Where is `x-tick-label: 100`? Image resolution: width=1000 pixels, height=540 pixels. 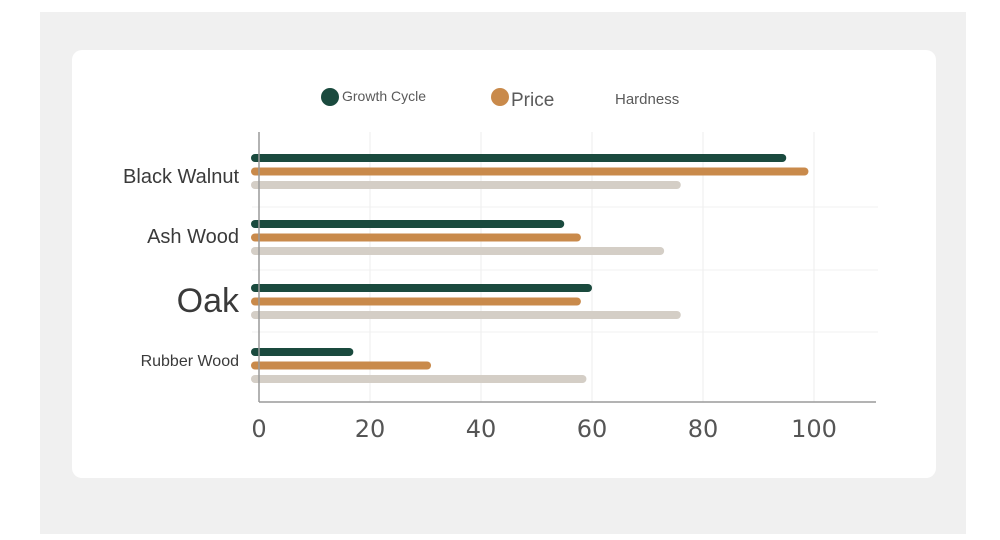 x-tick-label: 100 is located at coordinates (814, 429).